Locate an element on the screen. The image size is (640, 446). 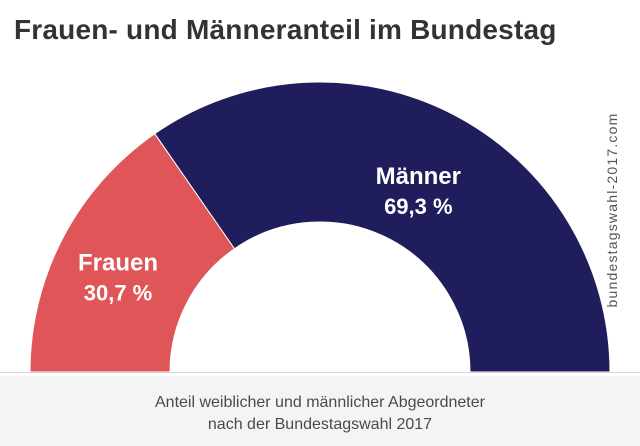
slice-value-frauen: 30,7 % is located at coordinates (118, 292).